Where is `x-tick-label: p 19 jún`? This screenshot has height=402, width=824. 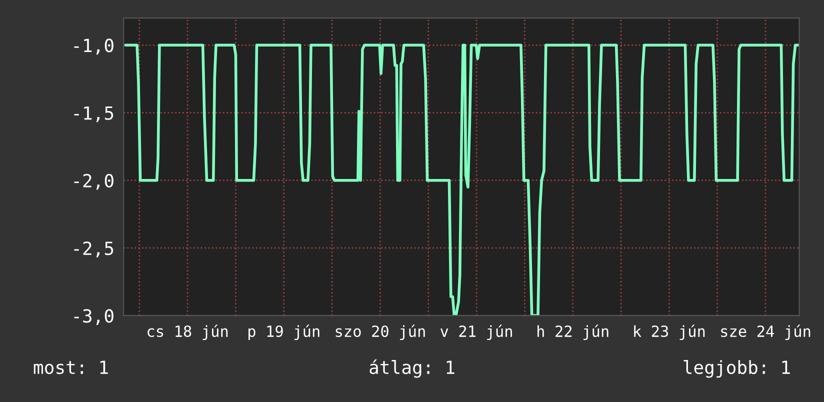
x-tick-label: p 19 jún is located at coordinates (284, 332).